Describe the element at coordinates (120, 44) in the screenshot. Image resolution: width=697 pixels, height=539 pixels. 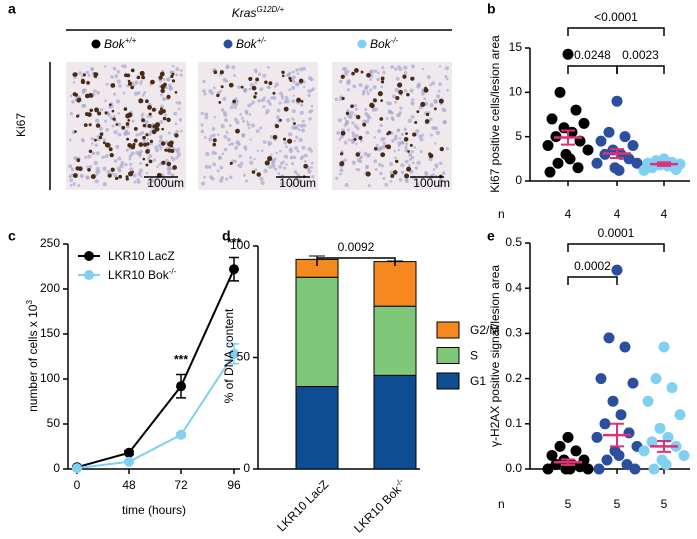
I see `genotype-label: Bok+/+` at that location.